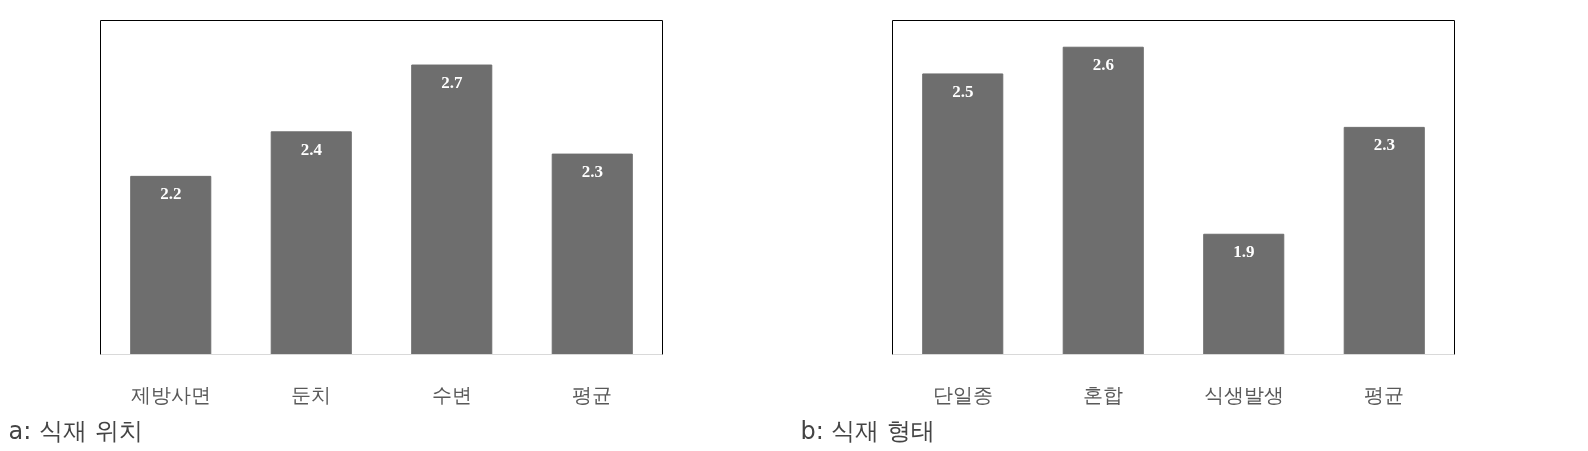 This screenshot has height=451, width=1588. What do you see at coordinates (963, 91) in the screenshot?
I see `data-label: 2.5` at bounding box center [963, 91].